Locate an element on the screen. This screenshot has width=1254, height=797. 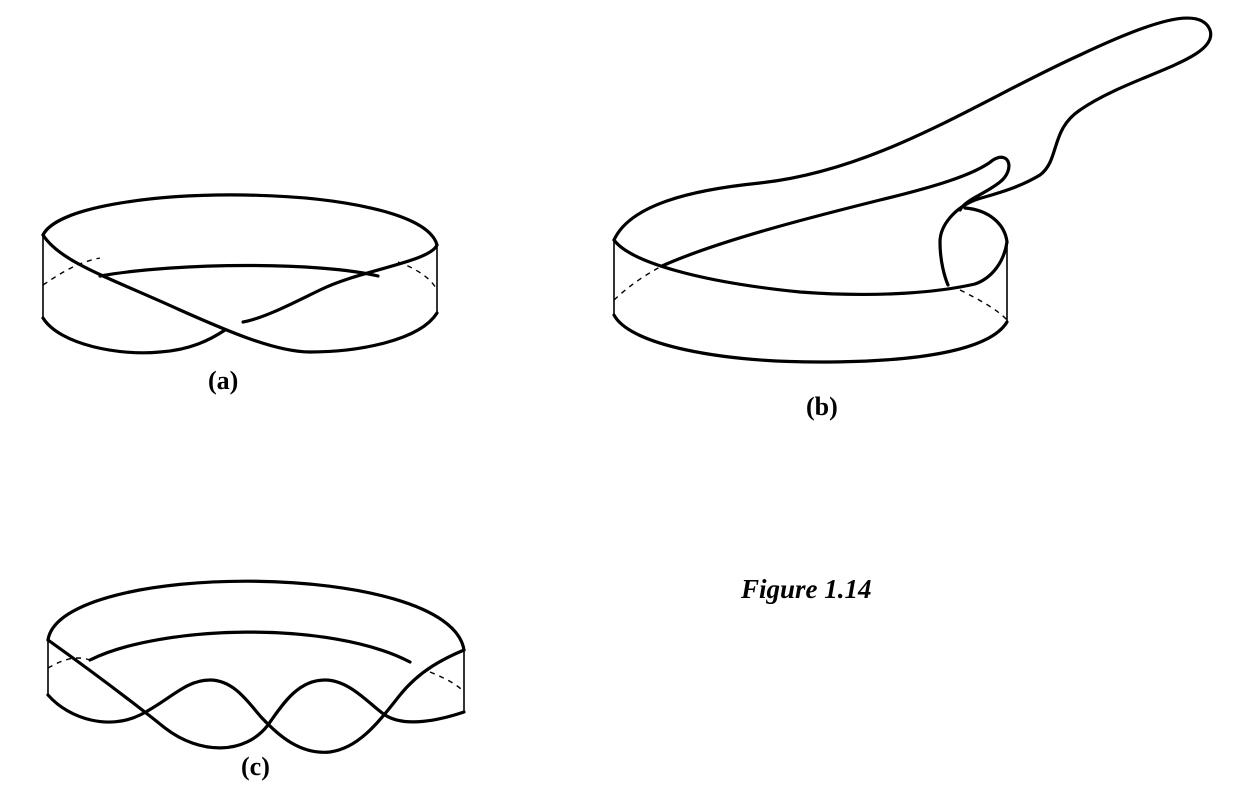
panel-a-back-edge is located at coordinates (239, 270).